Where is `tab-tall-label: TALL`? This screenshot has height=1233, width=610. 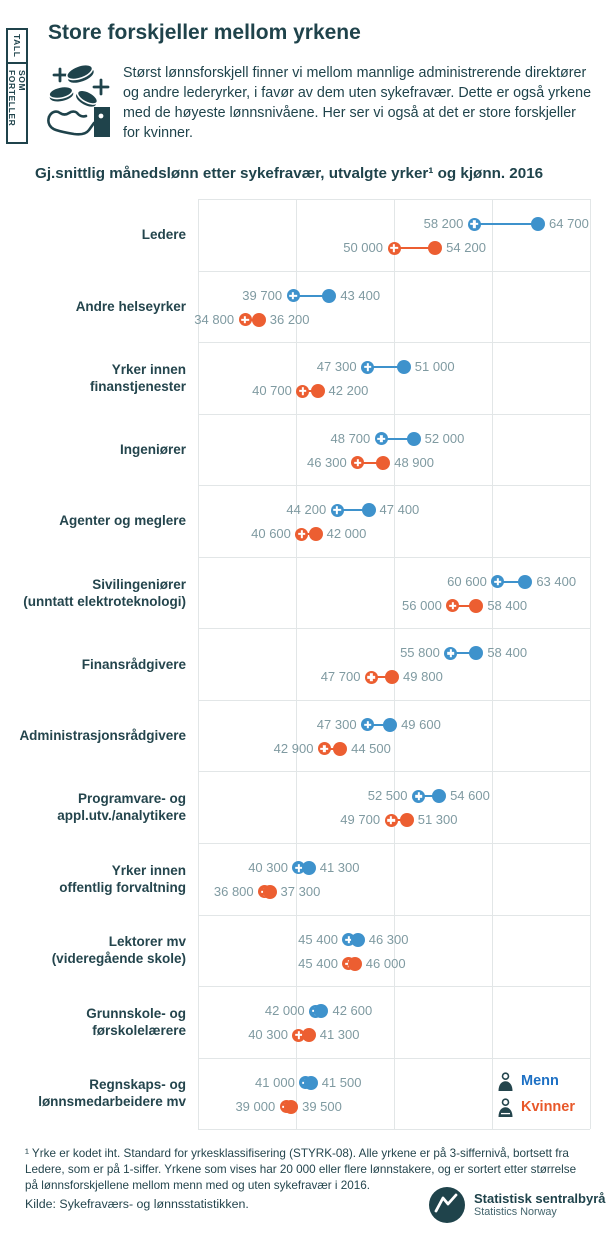
tab-tall-label: TALL is located at coordinates (17, 46).